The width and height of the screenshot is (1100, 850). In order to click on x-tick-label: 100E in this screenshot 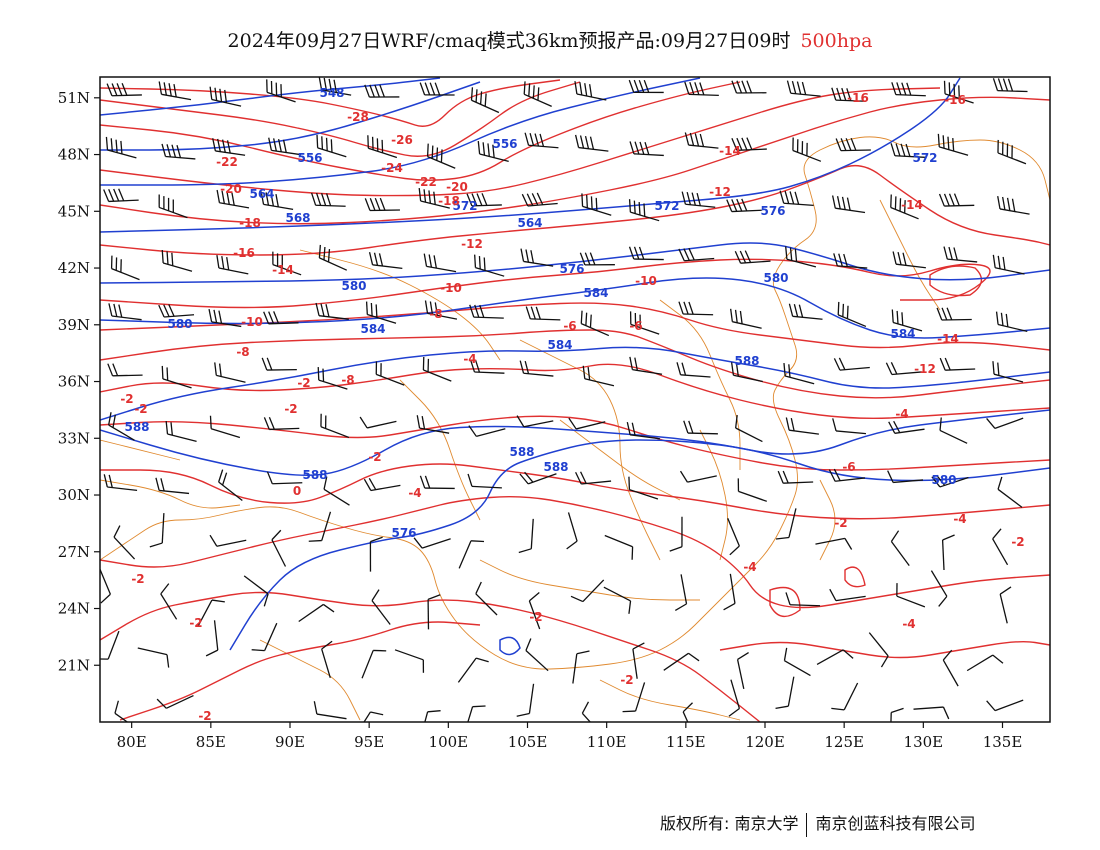, I will do `click(449, 742)`.